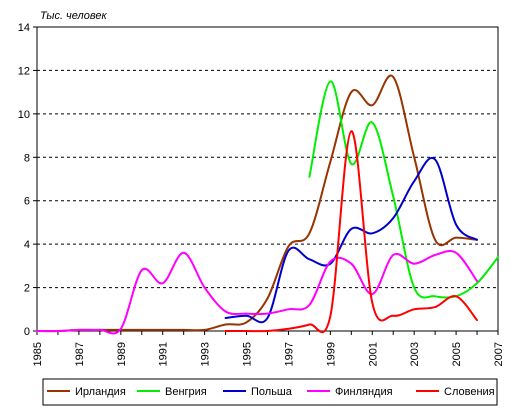  What do you see at coordinates (24, 115) in the screenshot?
I see `y-tick-label: 10` at bounding box center [24, 115].